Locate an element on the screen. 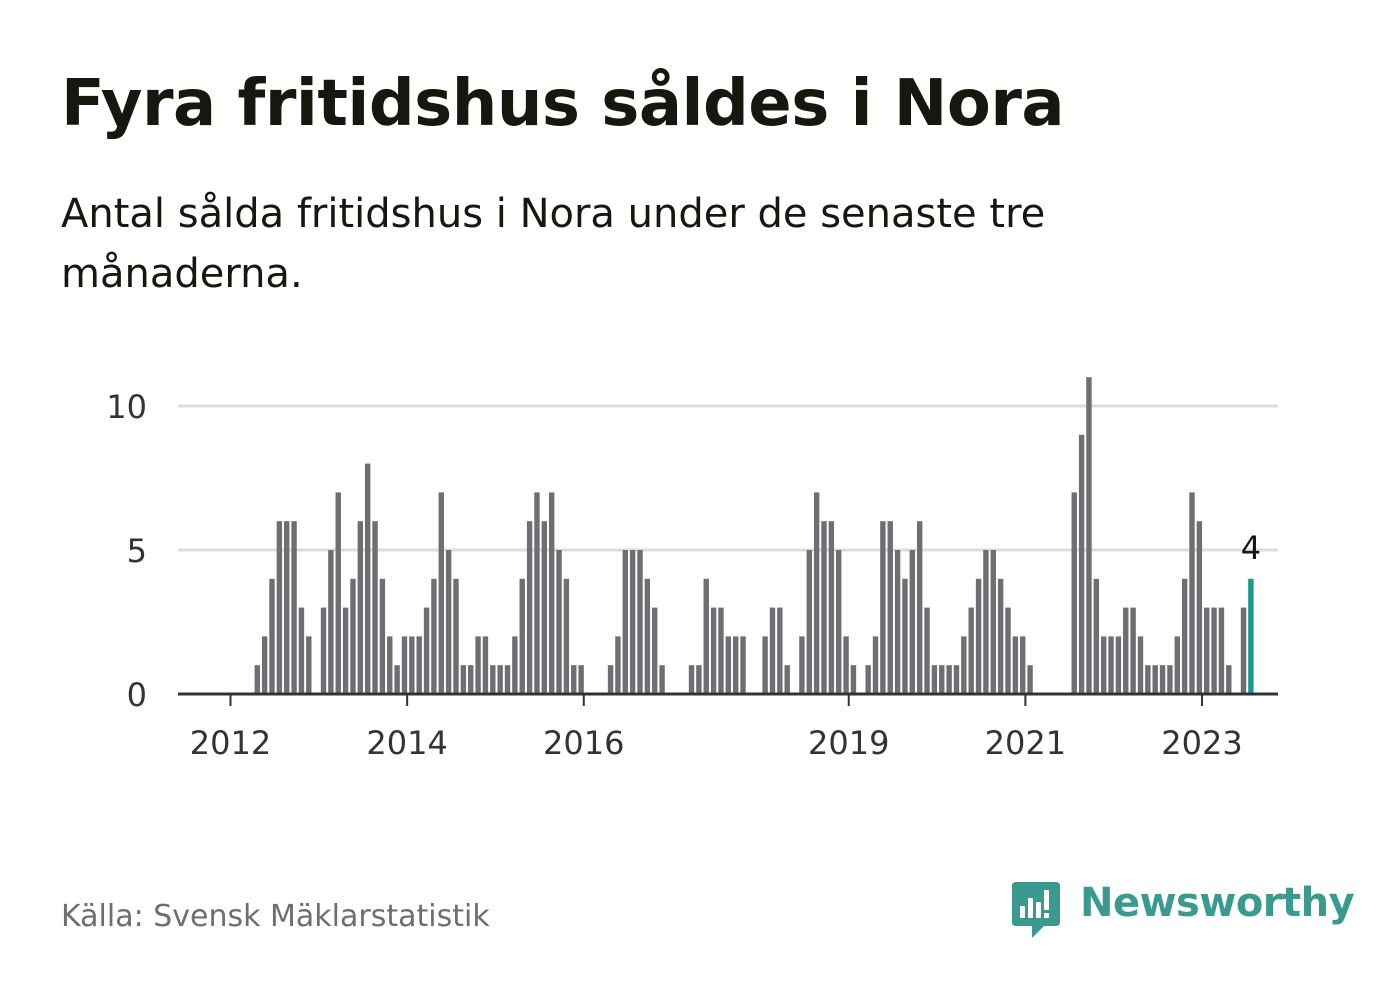  x-tick-label: 2014 is located at coordinates (406, 743).